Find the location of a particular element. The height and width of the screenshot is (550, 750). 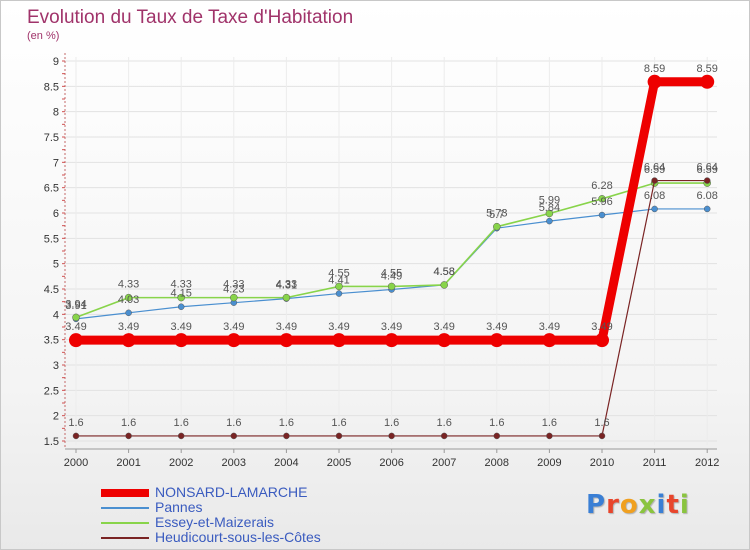

x-tick-label: 2005 is located at coordinates (339, 463).